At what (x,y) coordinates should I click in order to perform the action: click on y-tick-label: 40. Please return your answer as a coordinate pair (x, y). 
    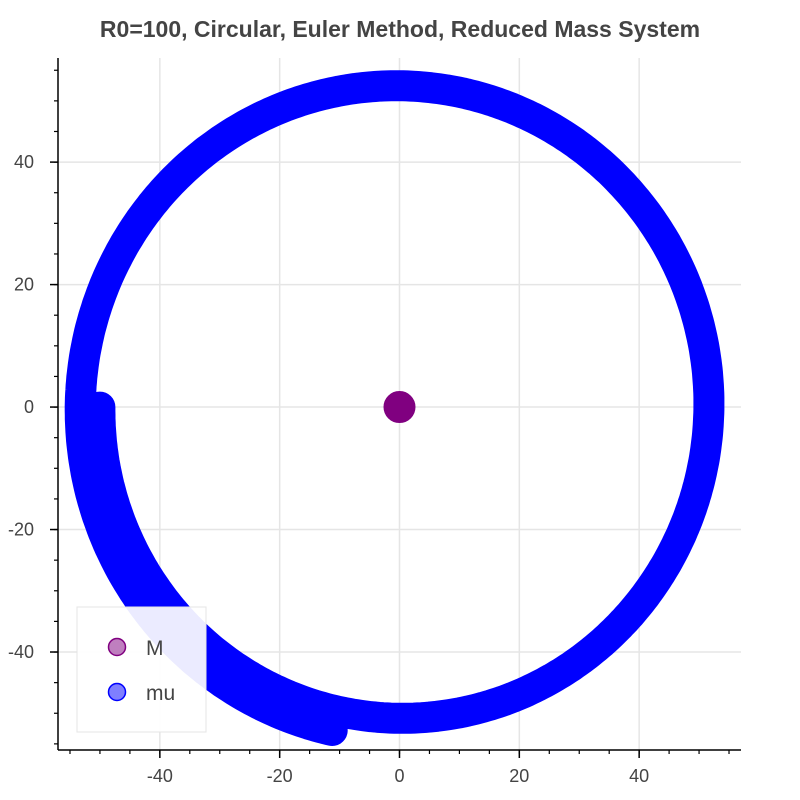
    Looking at the image, I should click on (24, 162).